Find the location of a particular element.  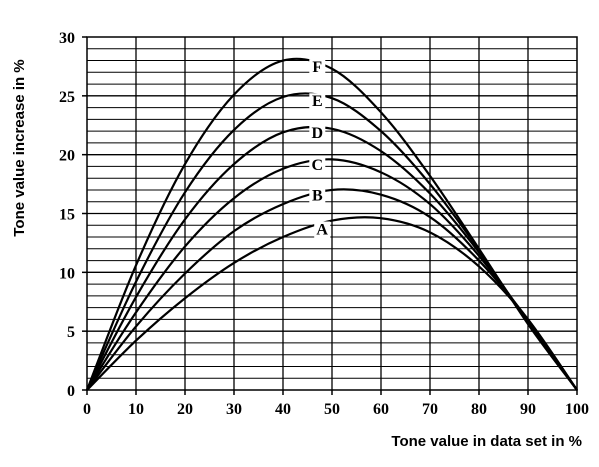

x-tick-label: 40 is located at coordinates (283, 409).